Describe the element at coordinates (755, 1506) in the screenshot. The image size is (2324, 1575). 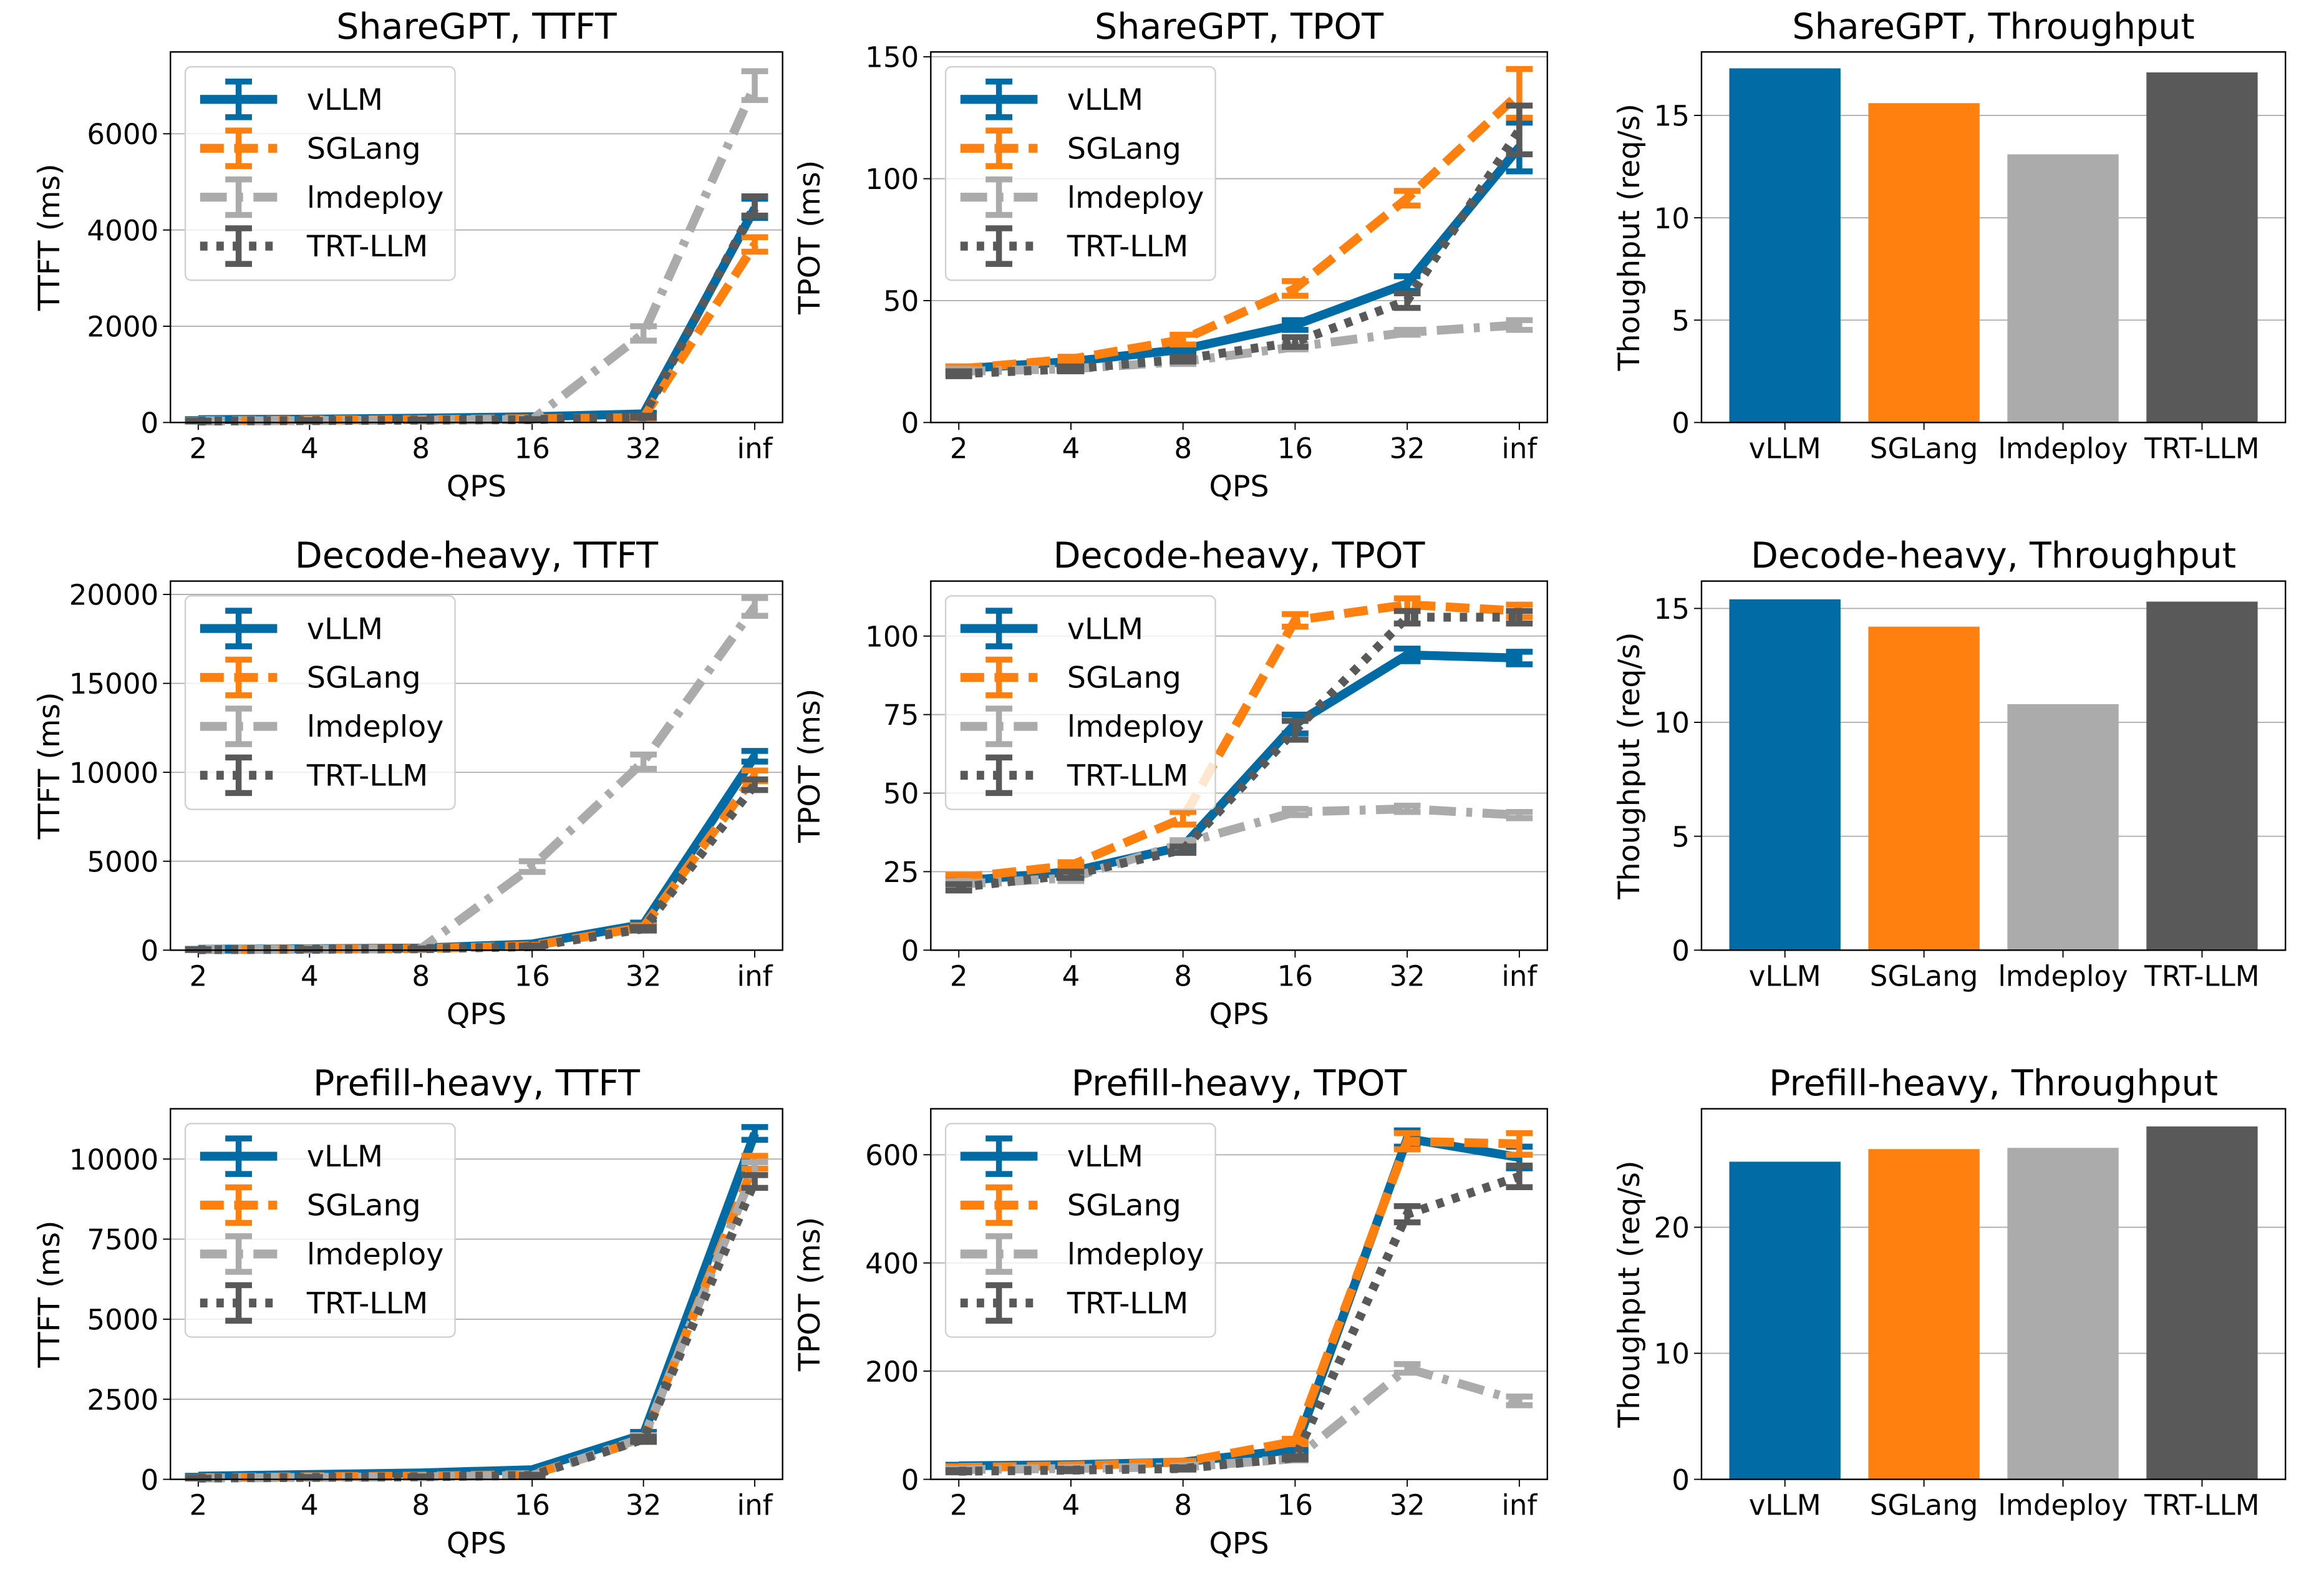
I see `x-tick-label: inf` at that location.